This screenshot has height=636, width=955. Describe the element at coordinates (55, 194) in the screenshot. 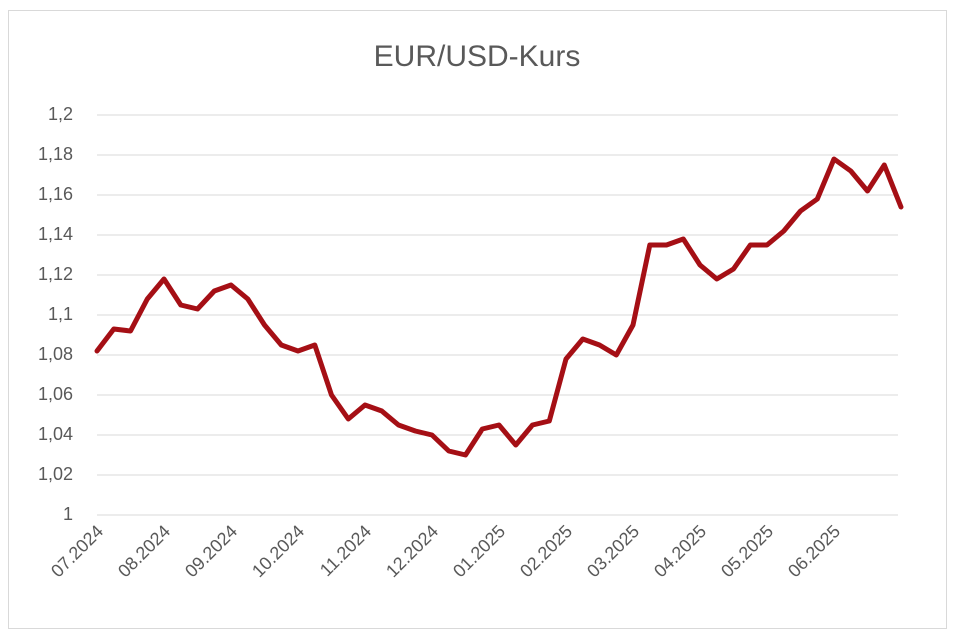

I see `y-tick-label: 1,16` at that location.